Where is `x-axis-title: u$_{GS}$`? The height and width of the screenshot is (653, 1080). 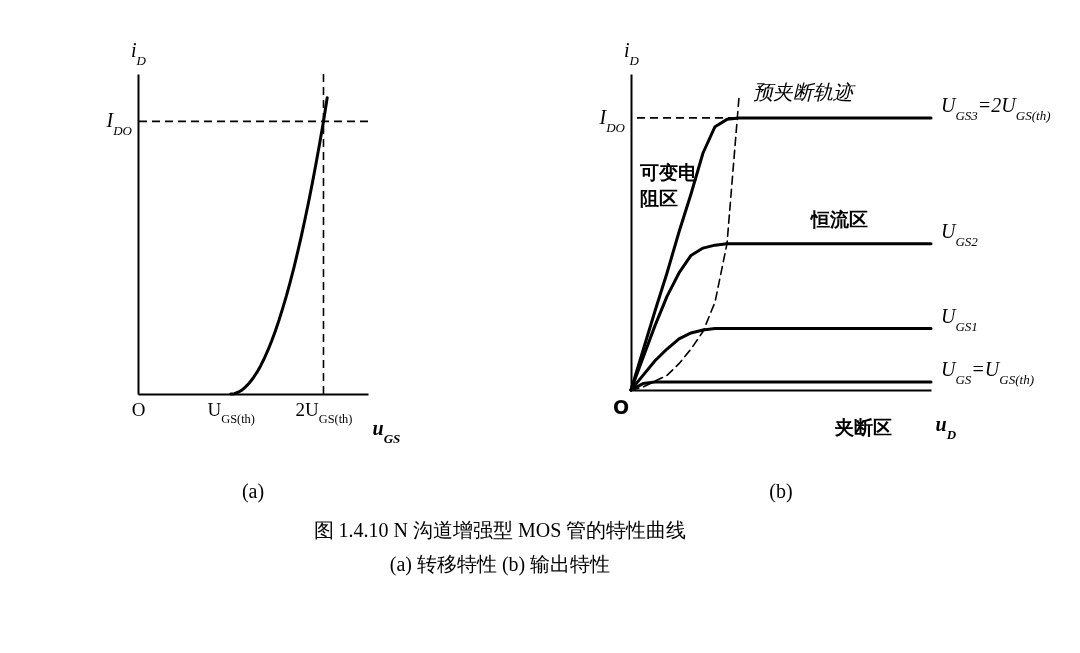
x-axis-title: u$_{GS}$ is located at coordinates (386, 430).